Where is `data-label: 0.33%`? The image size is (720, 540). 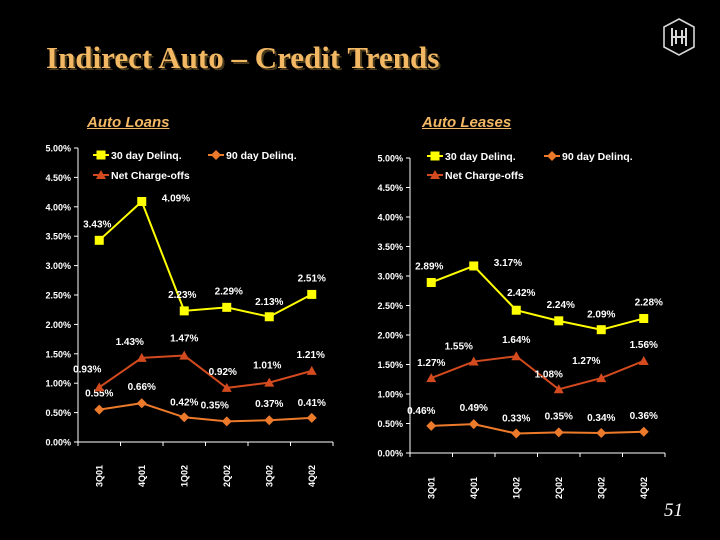 data-label: 0.33% is located at coordinates (516, 419).